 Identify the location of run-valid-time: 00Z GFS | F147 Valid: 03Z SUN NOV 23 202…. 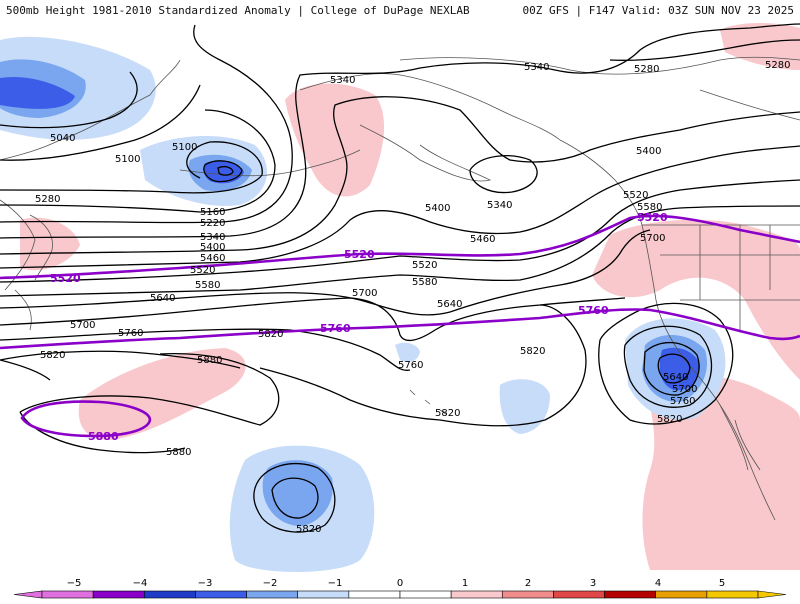
(658, 10).